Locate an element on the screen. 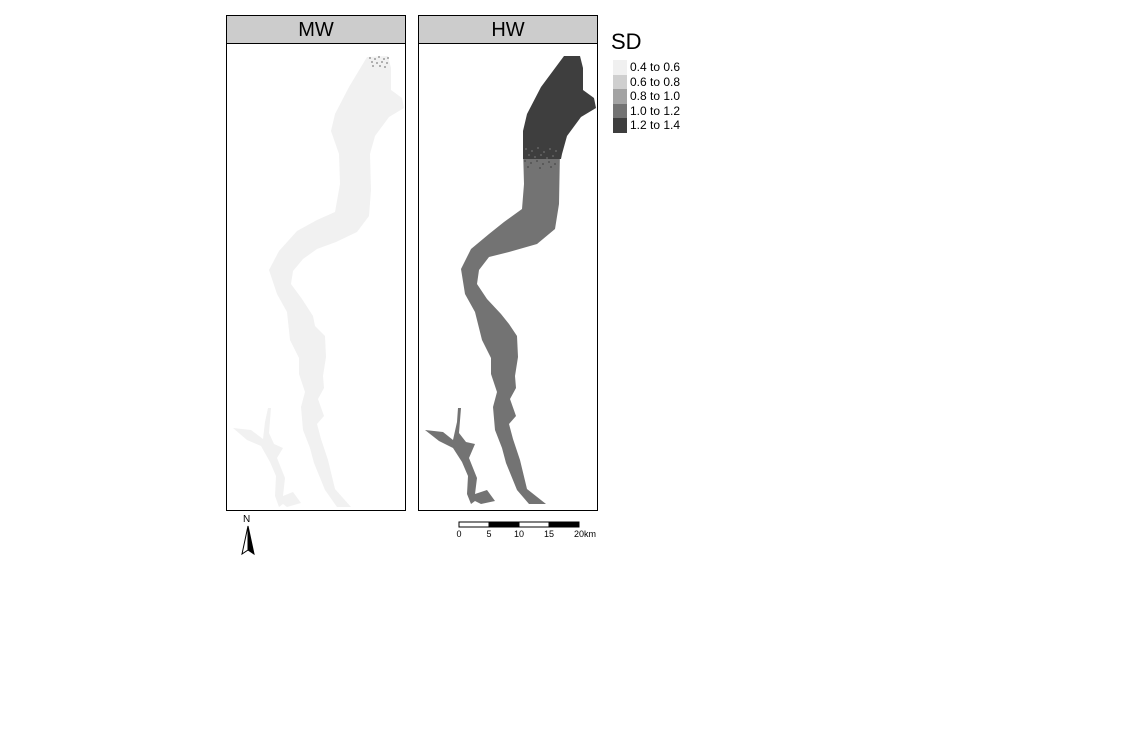 This screenshot has width=1133, height=752. river-polygon-hw-lower is located at coordinates (510, 326).